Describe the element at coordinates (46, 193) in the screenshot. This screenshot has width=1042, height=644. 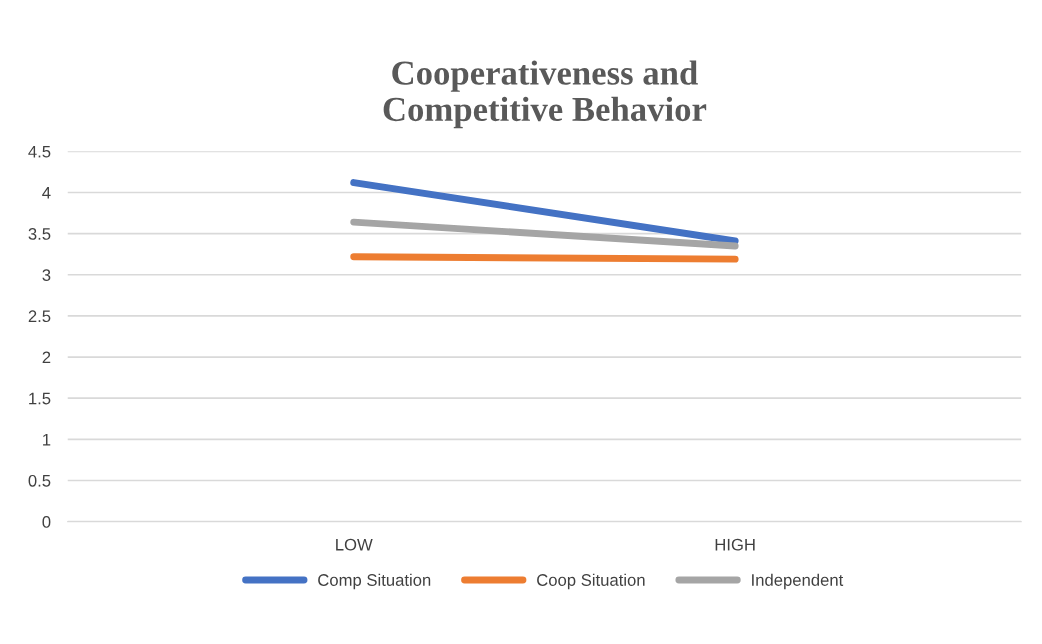
I see `y-tick-label: 4` at that location.